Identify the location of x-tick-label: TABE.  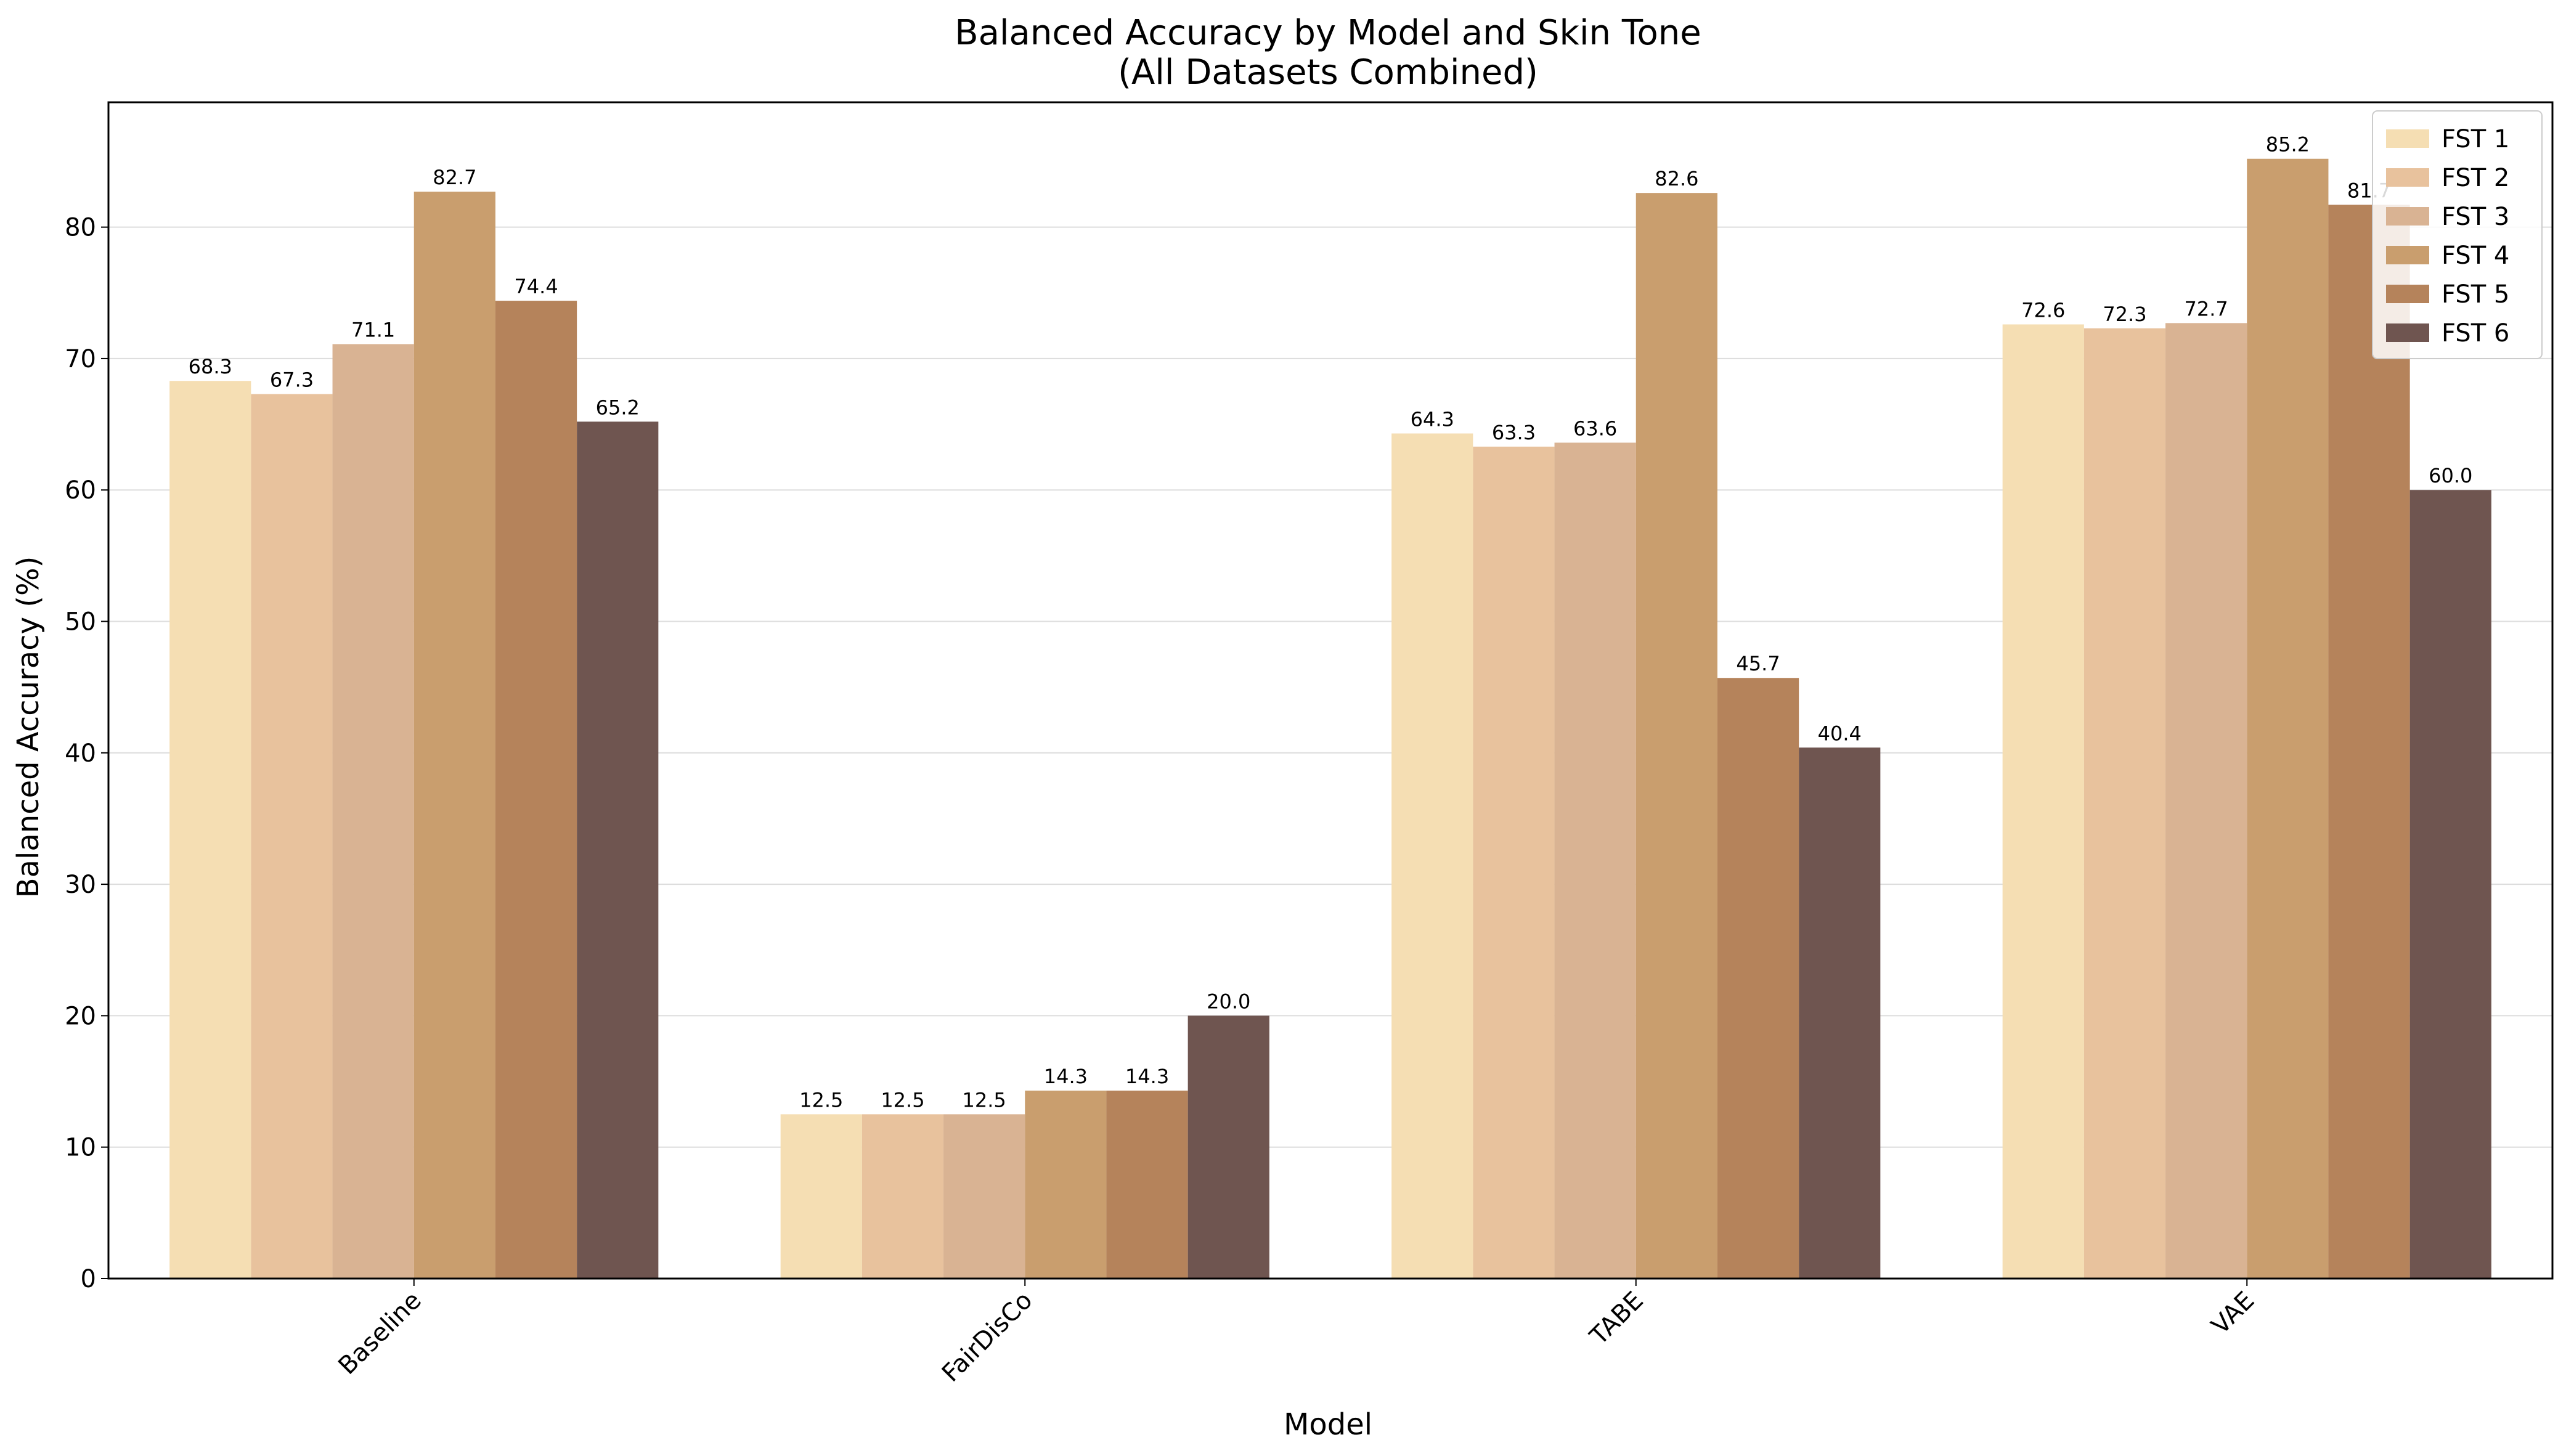
(1616, 1319).